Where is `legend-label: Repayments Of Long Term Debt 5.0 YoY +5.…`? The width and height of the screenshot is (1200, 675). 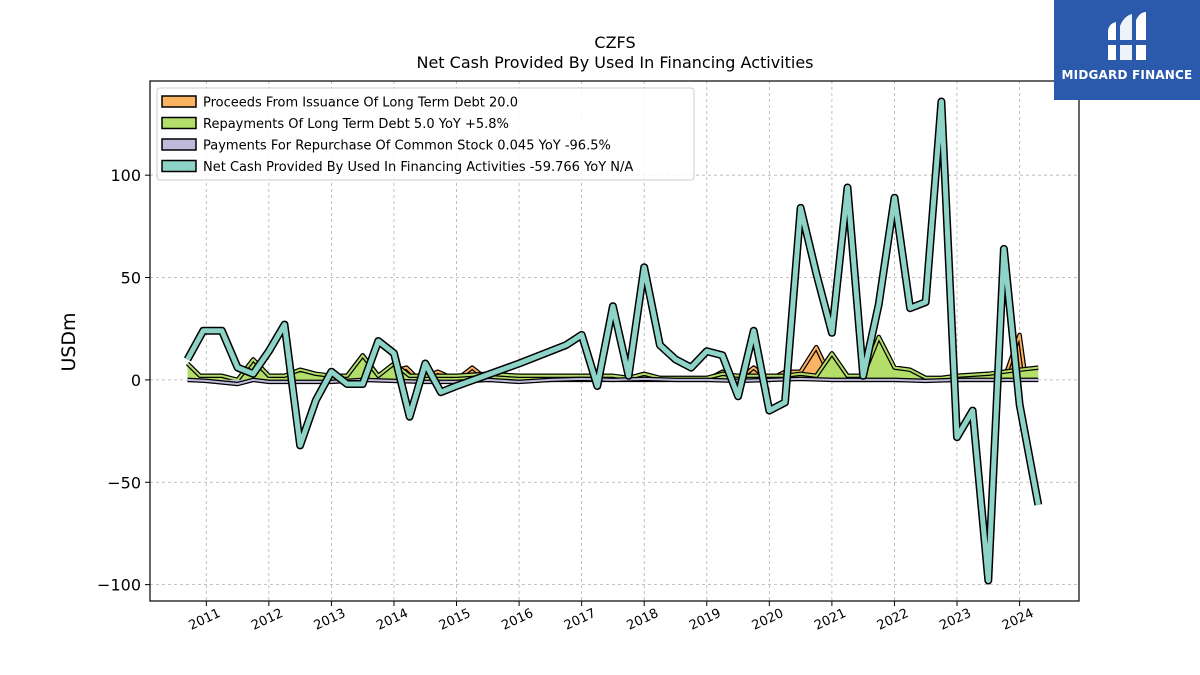
legend-label: Repayments Of Long Term Debt 5.0 YoY +5.… is located at coordinates (356, 124).